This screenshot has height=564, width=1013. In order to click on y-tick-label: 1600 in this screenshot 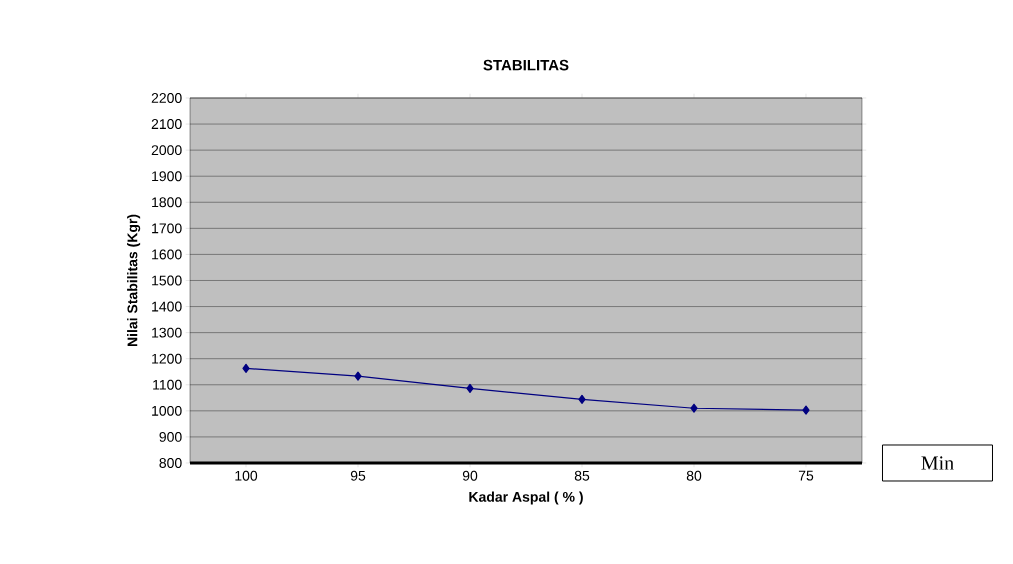, I will do `click(167, 254)`.